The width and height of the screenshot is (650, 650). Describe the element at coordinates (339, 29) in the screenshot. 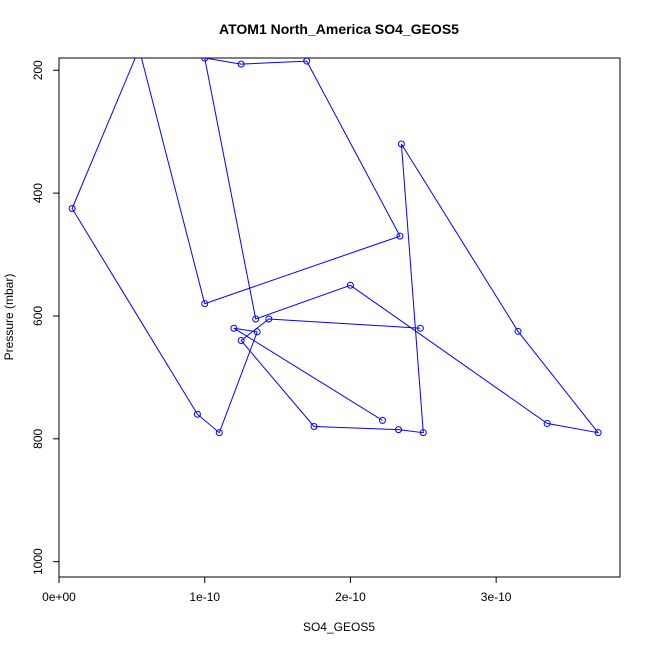

I see `chart-title: ATOM1 North_America SO4_GEOS5` at that location.